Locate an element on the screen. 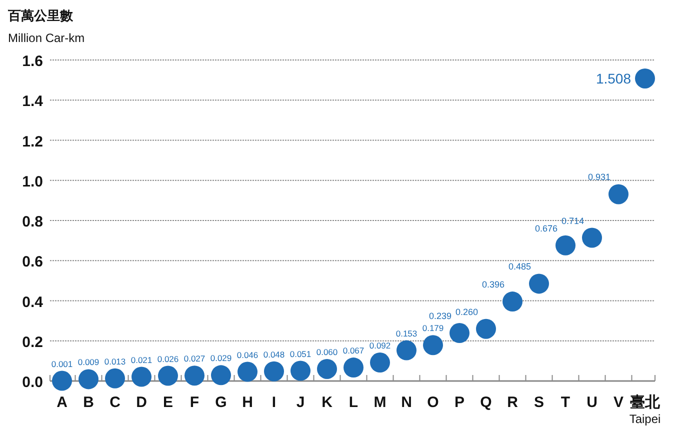 The image size is (677, 430). xtick: S is located at coordinates (539, 402).